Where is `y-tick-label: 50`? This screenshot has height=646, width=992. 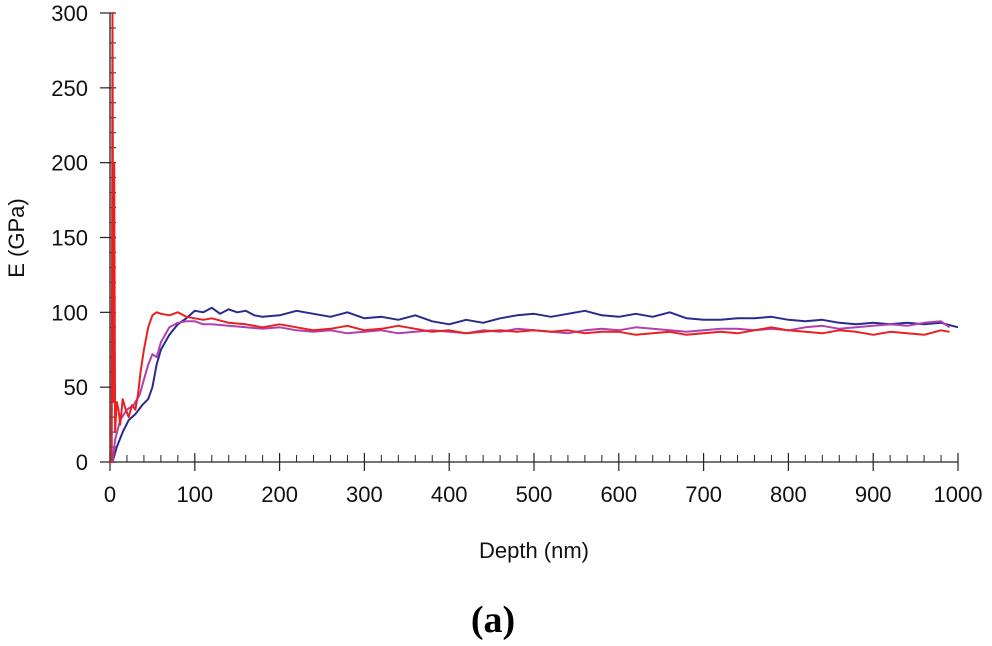 y-tick-label: 50 is located at coordinates (76, 387).